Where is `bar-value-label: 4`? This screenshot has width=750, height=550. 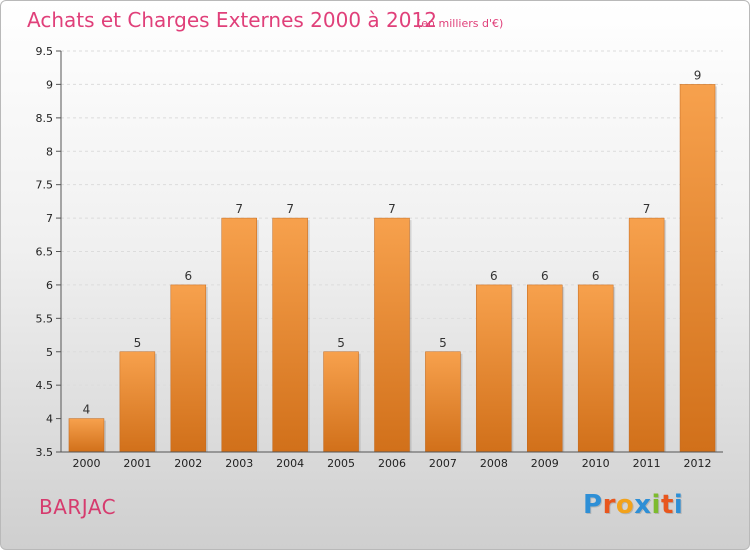
bar-value-label: 4 is located at coordinates (87, 410).